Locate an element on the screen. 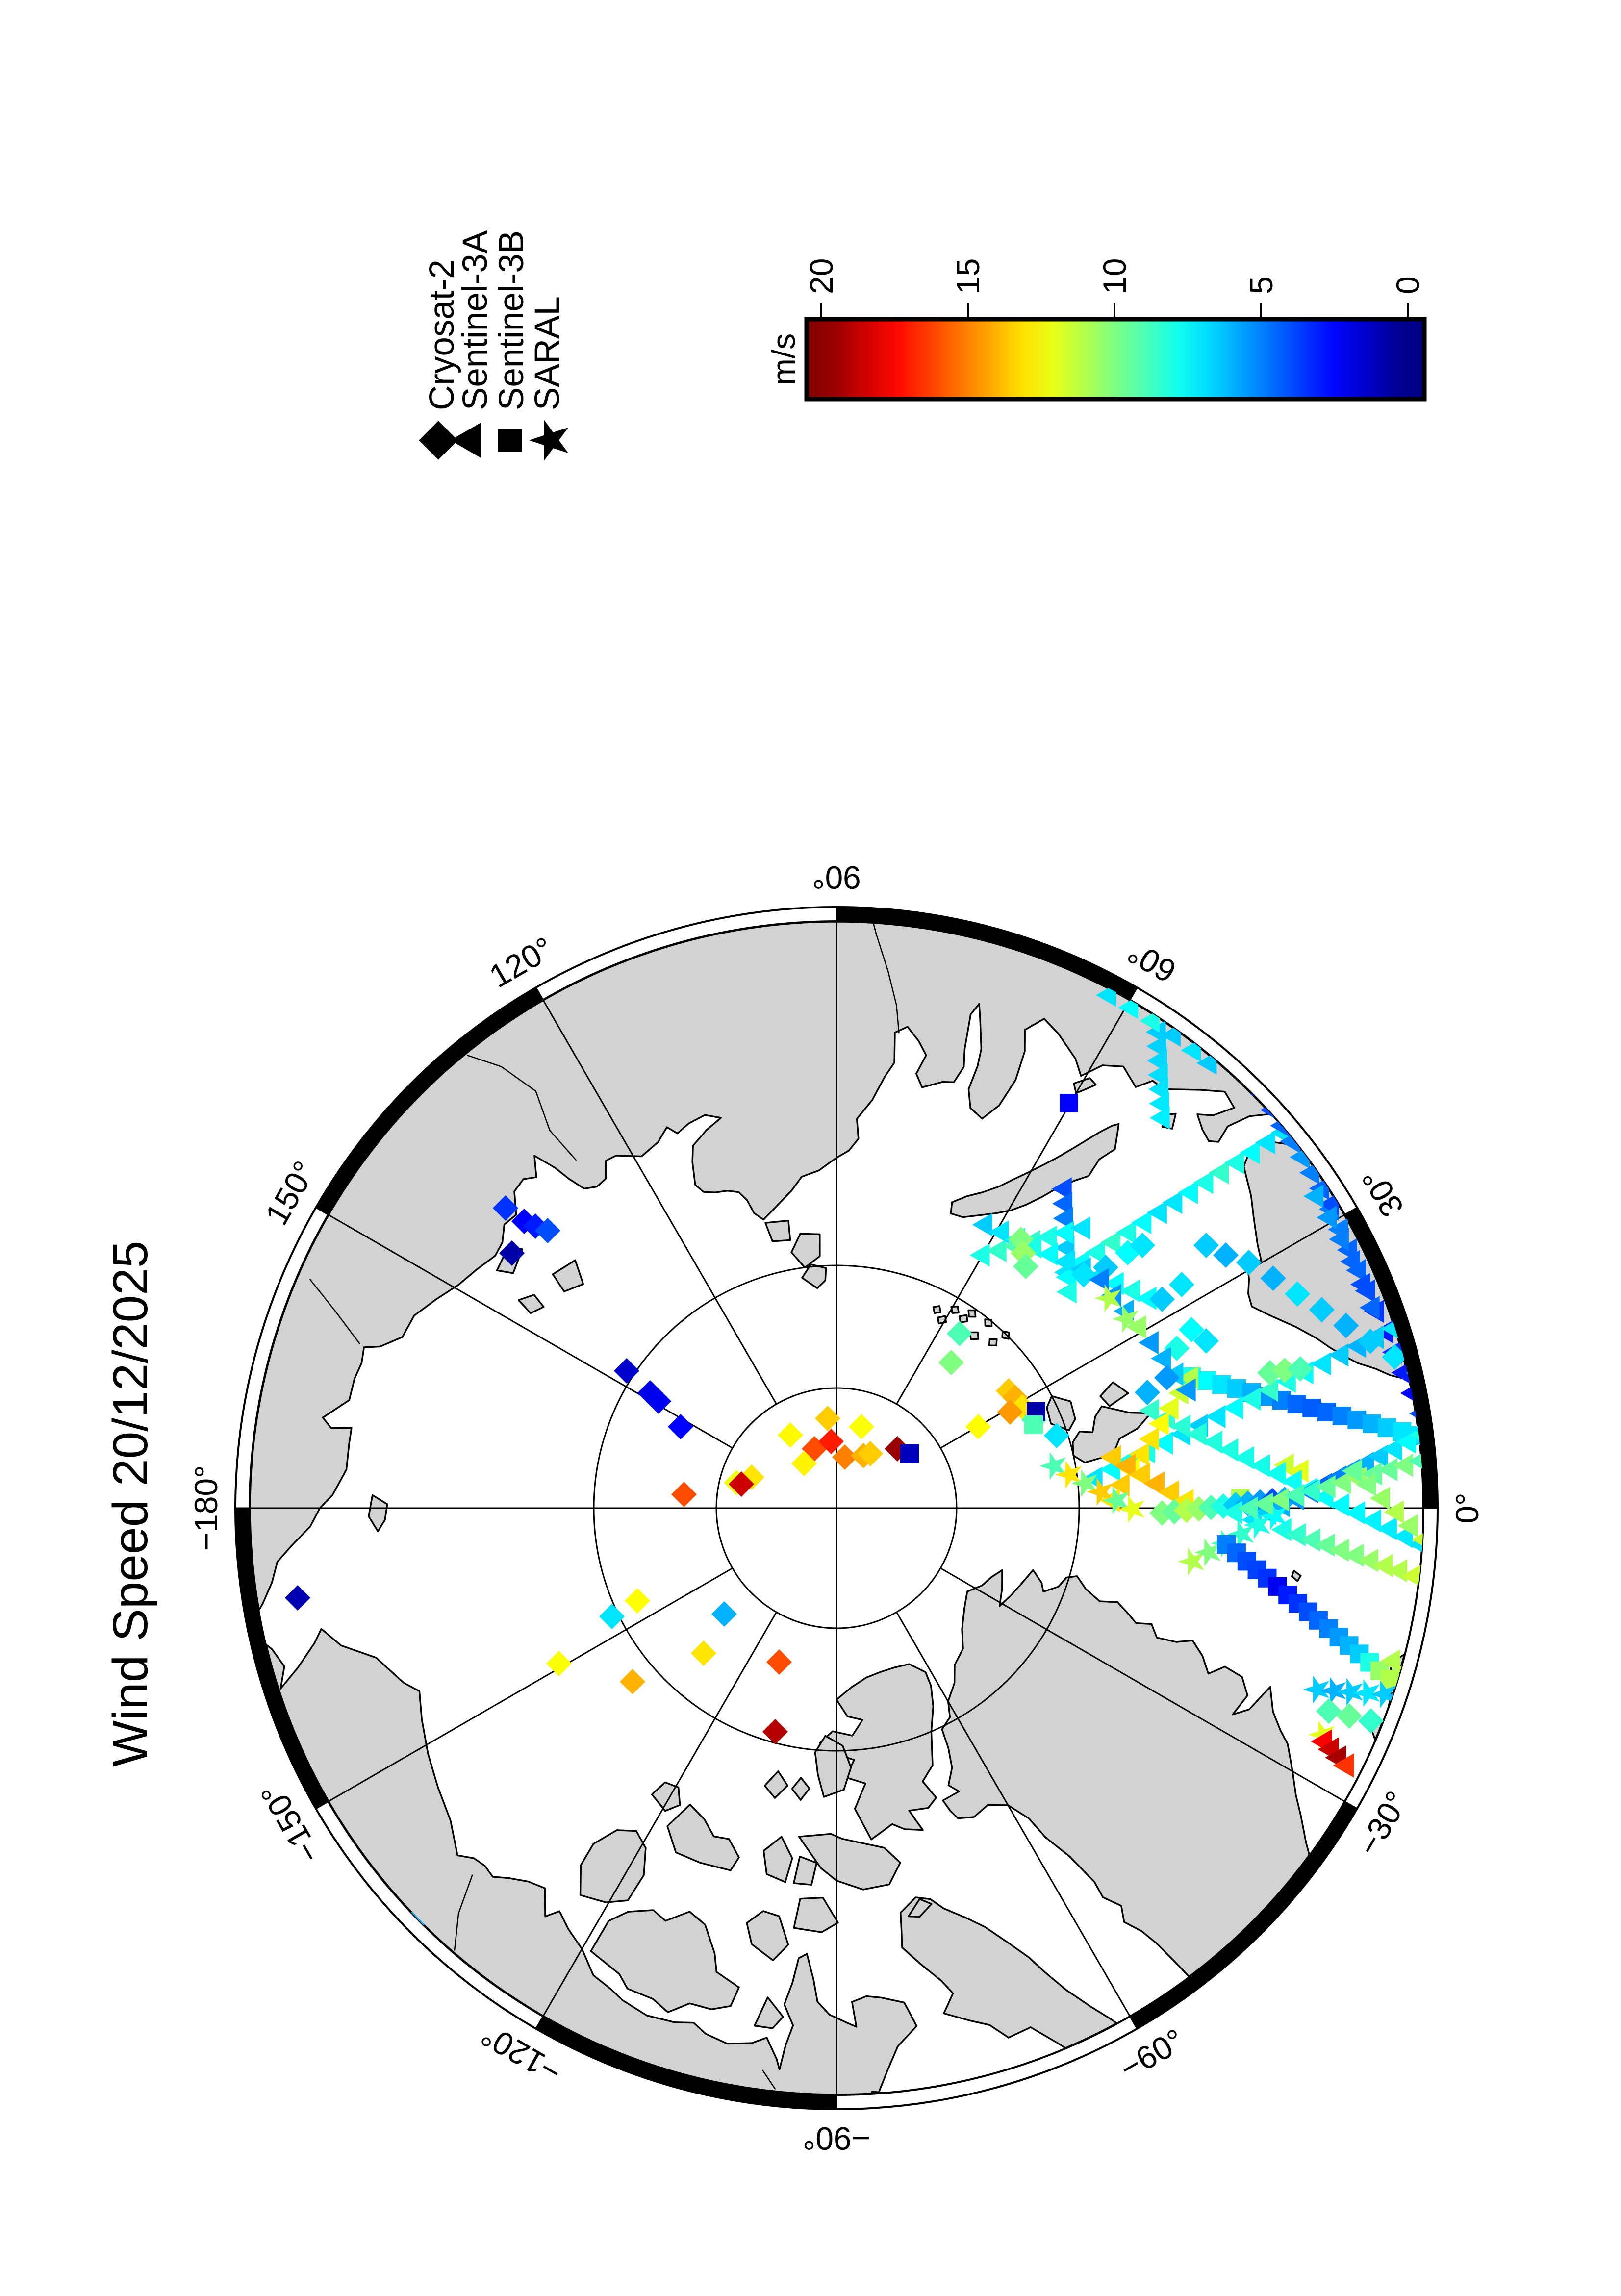 This screenshot has width=1621, height=2296. svg-text: m/s is located at coordinates (783, 359).